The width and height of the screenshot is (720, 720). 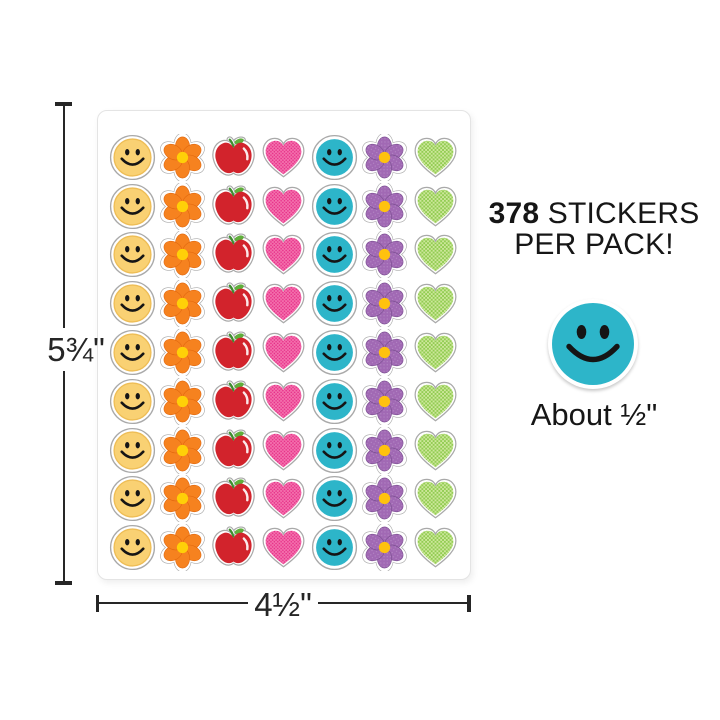 I want to click on height-dim-line-upper, so click(x=63, y=215).